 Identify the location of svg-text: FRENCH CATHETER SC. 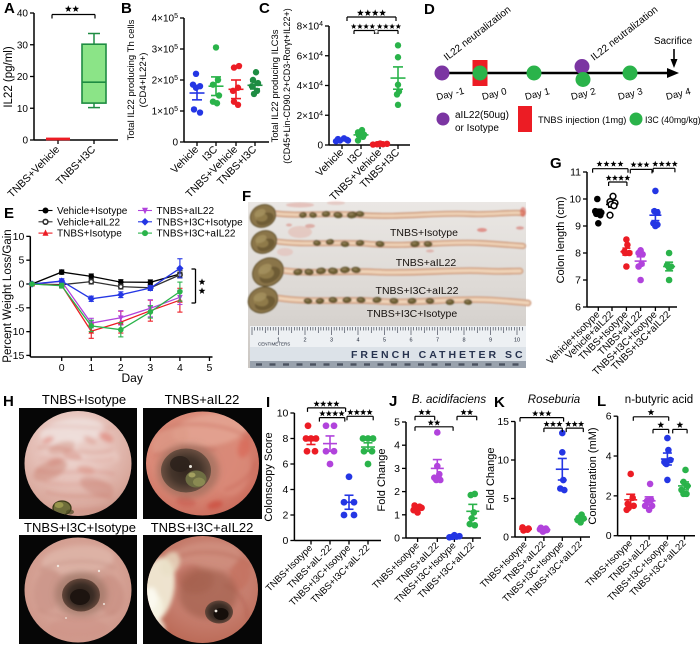
(438, 355).